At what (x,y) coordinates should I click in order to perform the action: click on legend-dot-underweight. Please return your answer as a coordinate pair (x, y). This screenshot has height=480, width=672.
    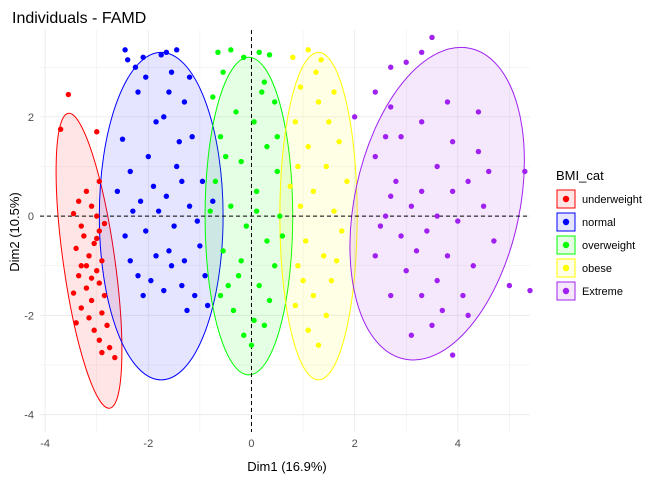
    Looking at the image, I should click on (566, 199).